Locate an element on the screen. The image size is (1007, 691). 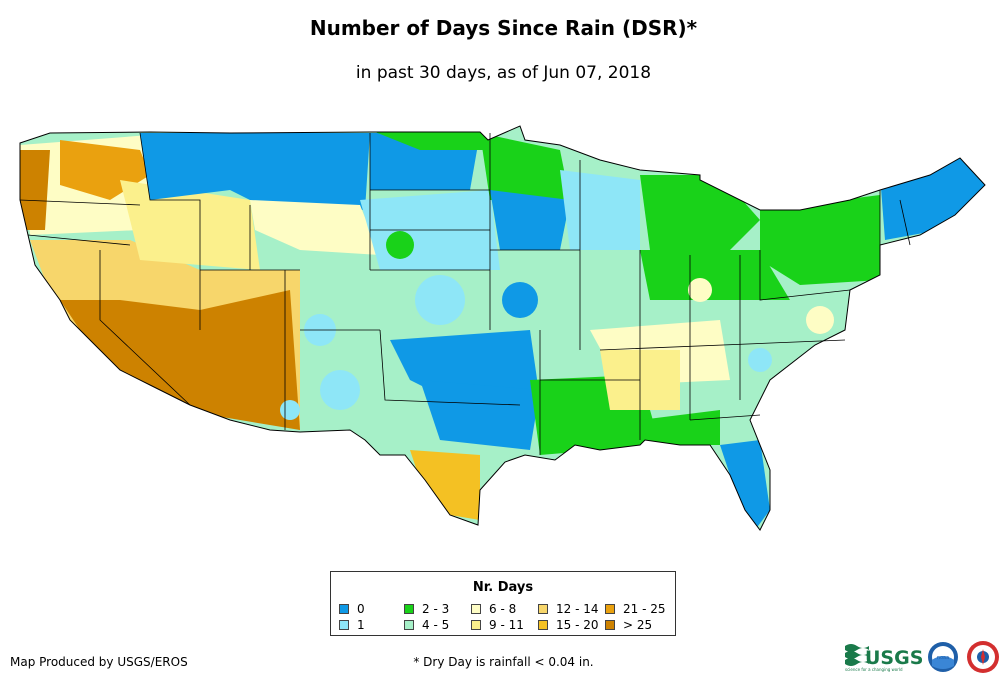
legend-label-1: 1 is located at coordinates (361, 625).